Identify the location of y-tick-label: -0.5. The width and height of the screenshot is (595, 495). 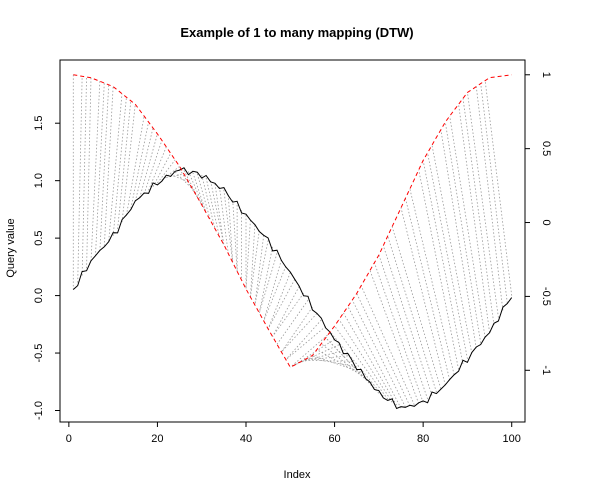
(39, 353).